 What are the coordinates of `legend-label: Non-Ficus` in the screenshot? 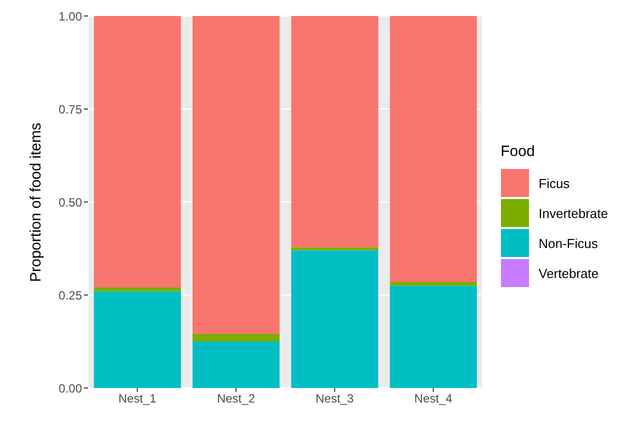 It's located at (568, 243).